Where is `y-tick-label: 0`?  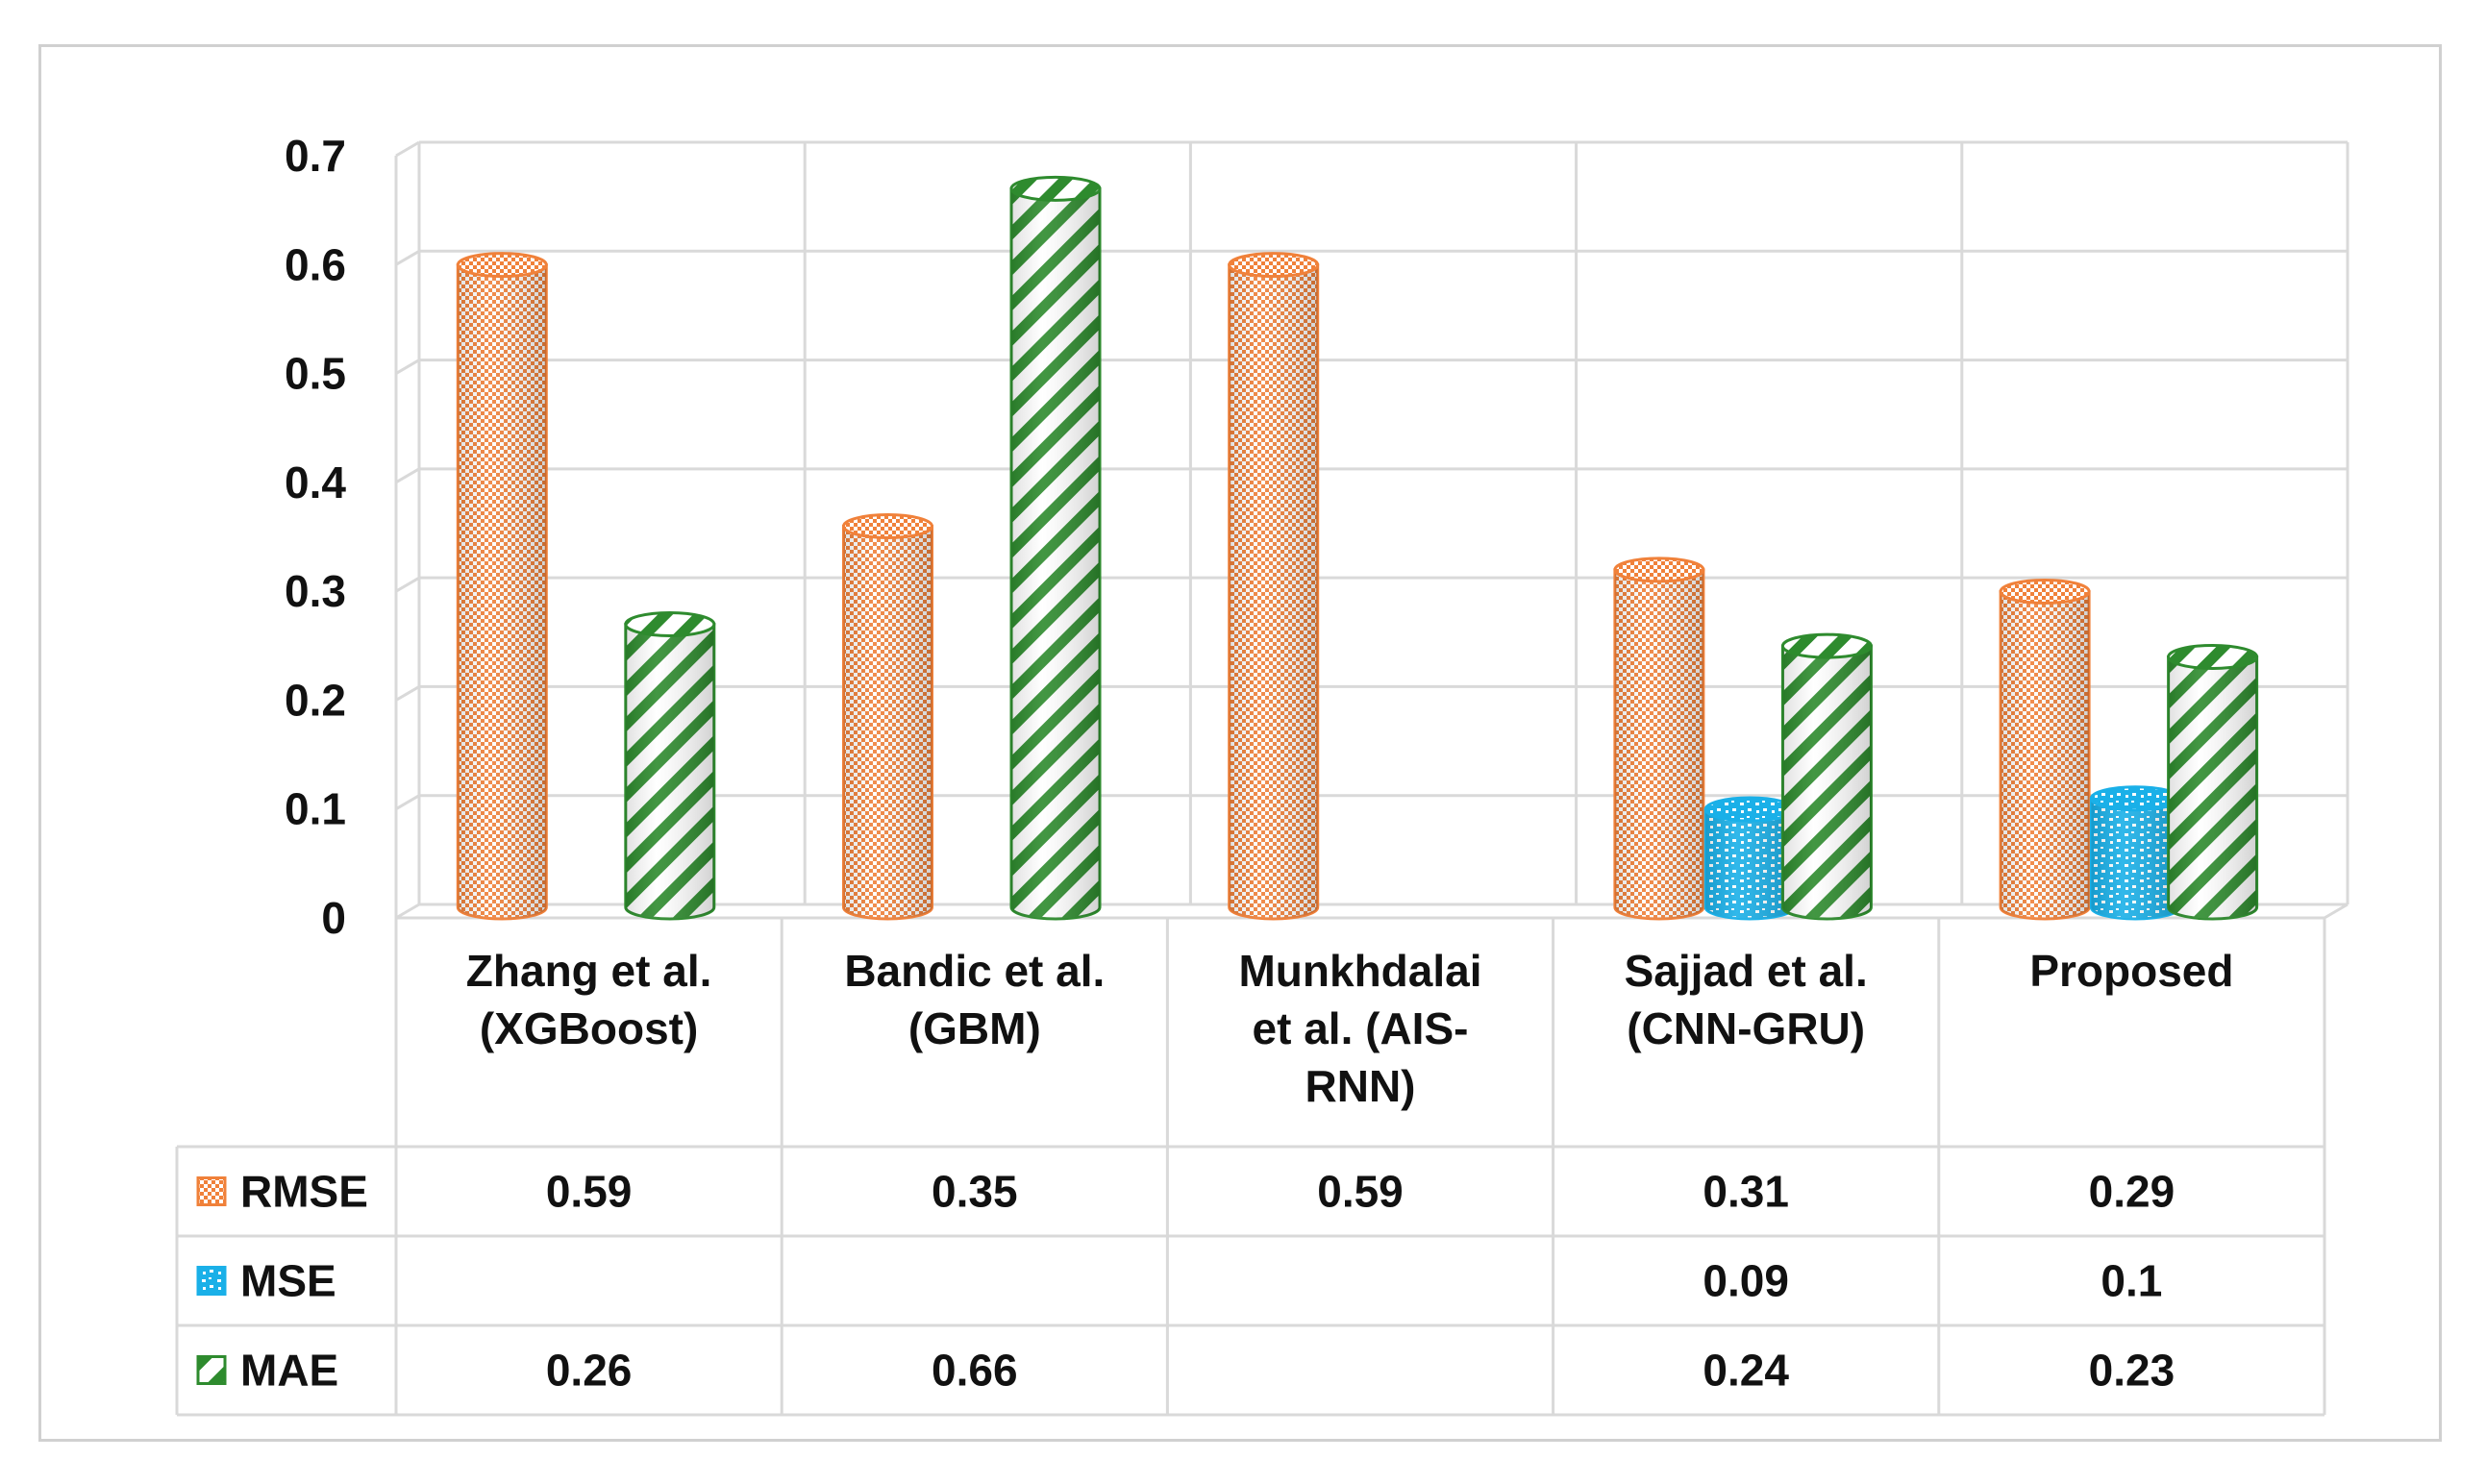
y-tick-label: 0 is located at coordinates (333, 918).